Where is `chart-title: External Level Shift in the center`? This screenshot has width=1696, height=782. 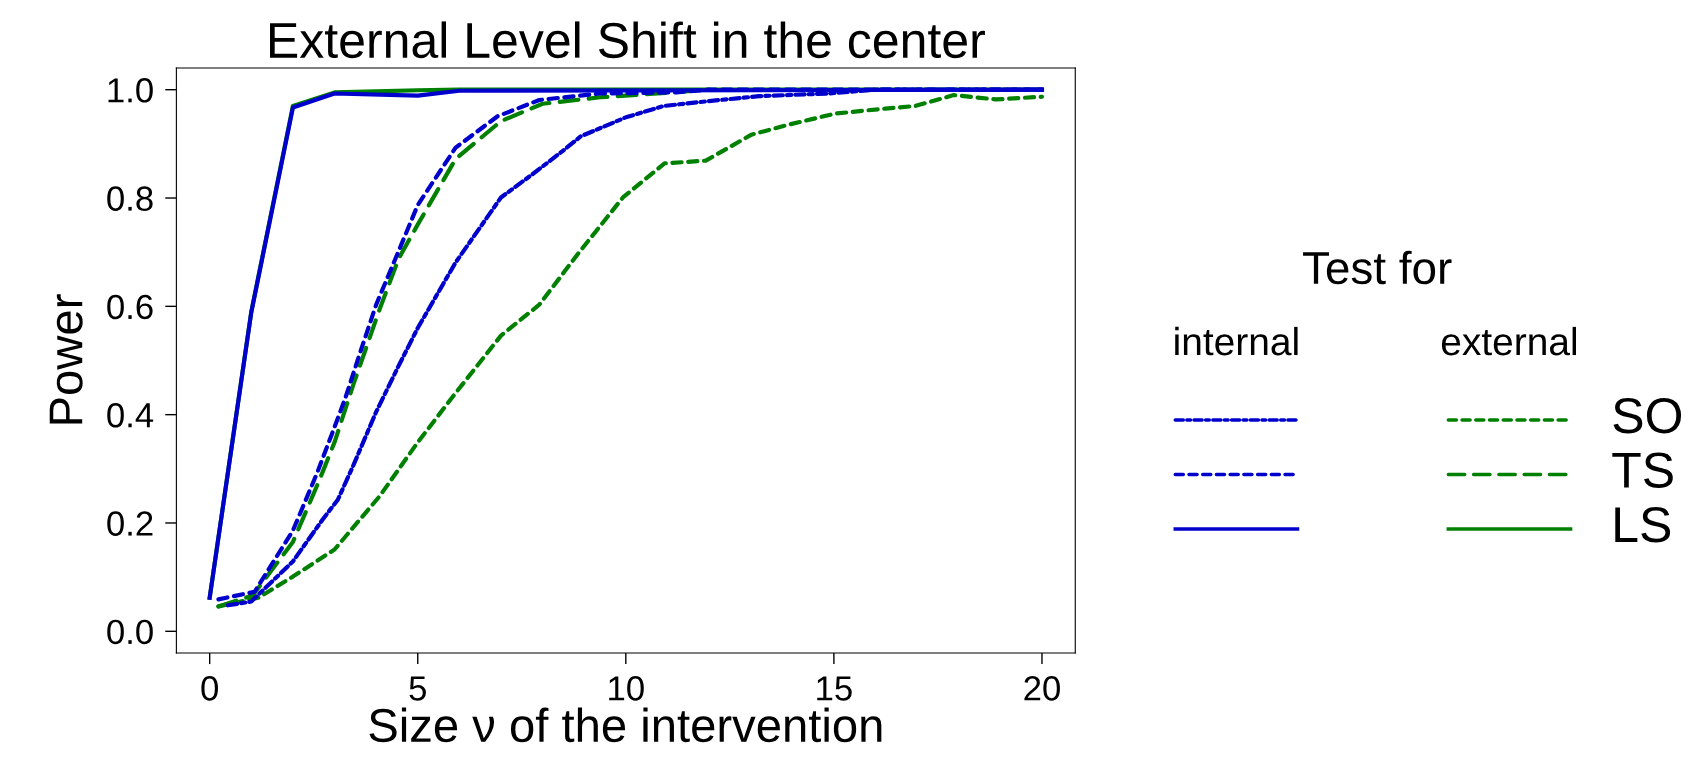
chart-title: External Level Shift in the center is located at coordinates (627, 40).